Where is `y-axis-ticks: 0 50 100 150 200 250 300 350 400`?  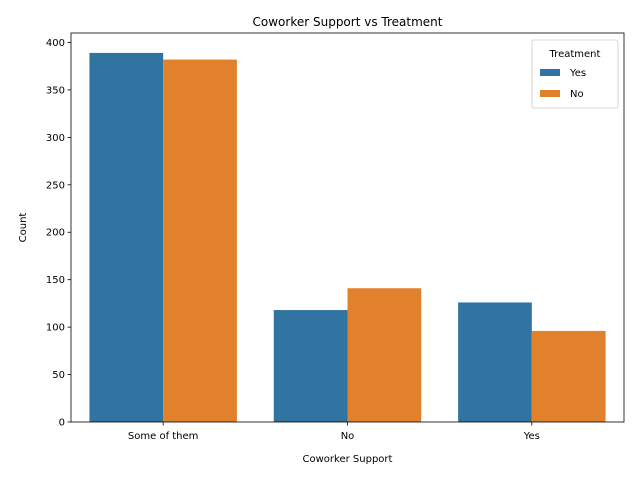
y-axis-ticks: 0 50 100 150 200 250 300 350 400 is located at coordinates (58, 233).